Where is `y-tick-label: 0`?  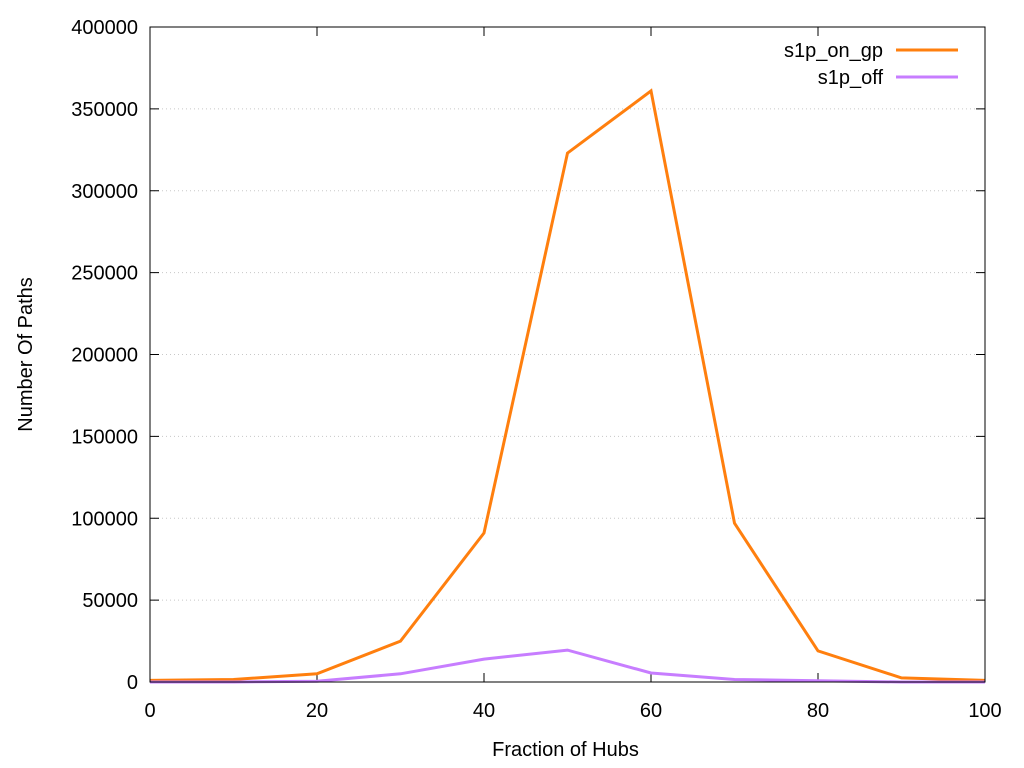
y-tick-label: 0 is located at coordinates (132, 683).